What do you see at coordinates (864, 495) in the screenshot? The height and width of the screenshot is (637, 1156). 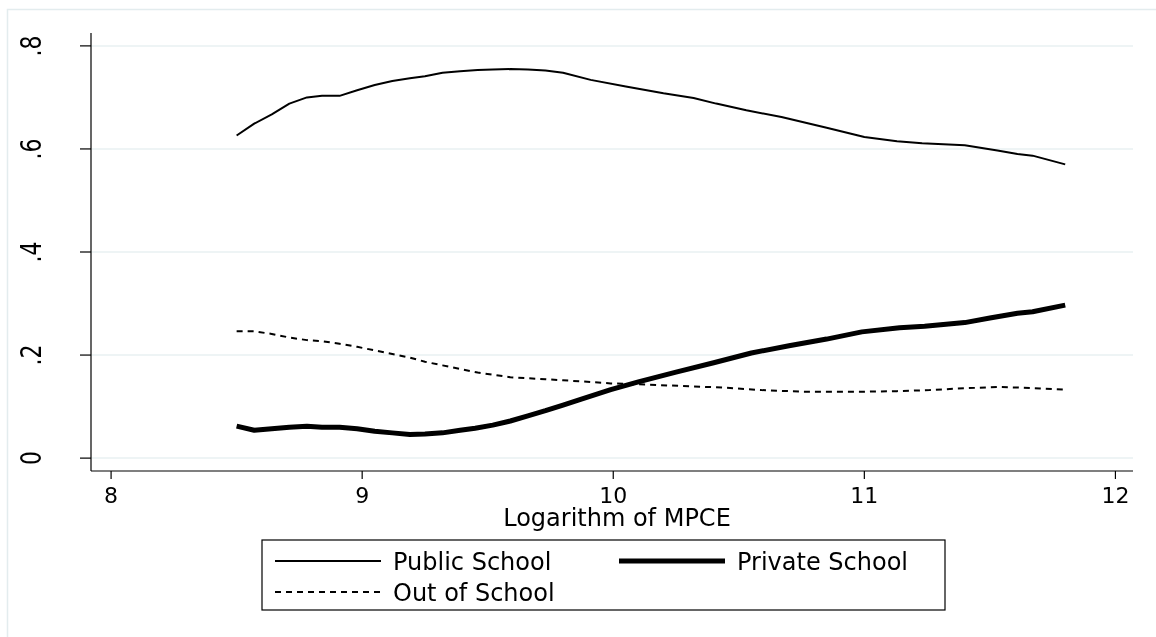 I see `x-tick-label: 11` at bounding box center [864, 495].